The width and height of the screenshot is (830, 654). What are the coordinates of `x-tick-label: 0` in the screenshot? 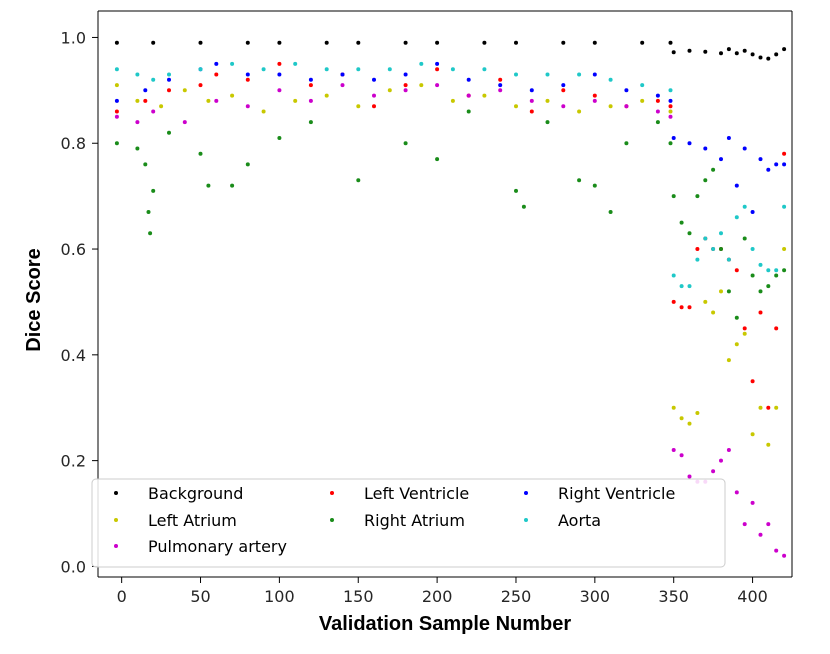 It's located at (122, 596).